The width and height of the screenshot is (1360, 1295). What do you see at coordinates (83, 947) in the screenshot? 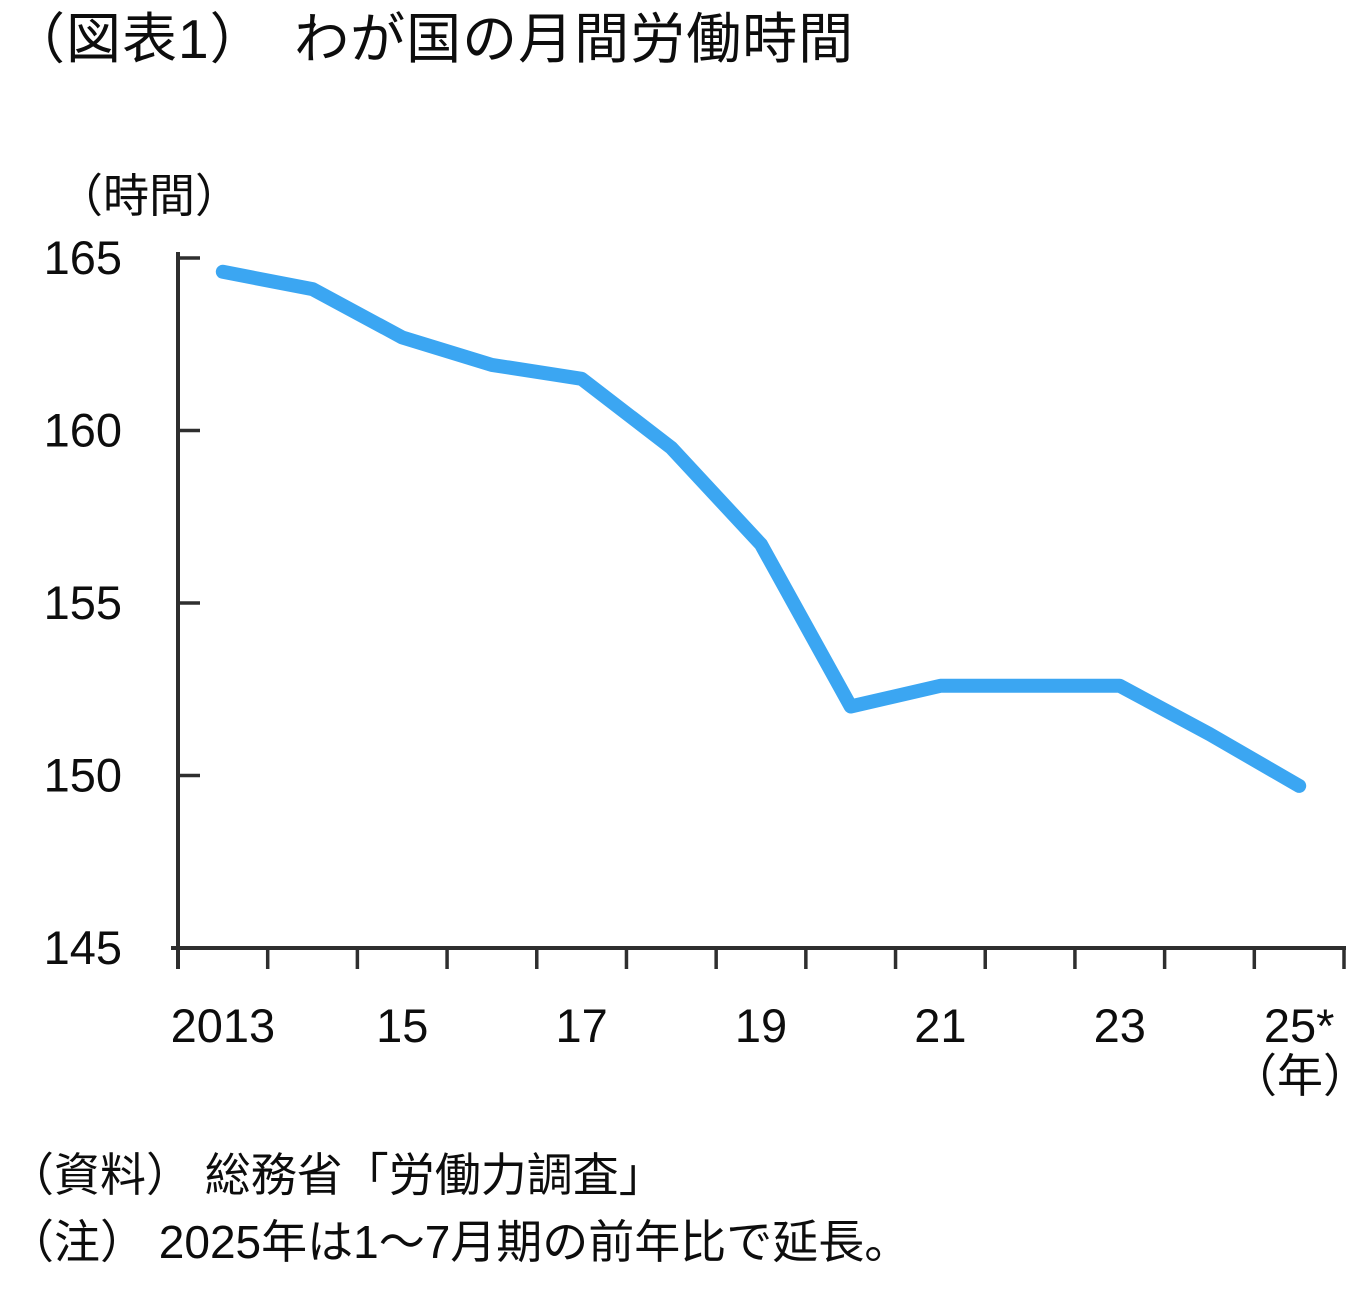
I see `y-tick-label: 145` at bounding box center [83, 947].